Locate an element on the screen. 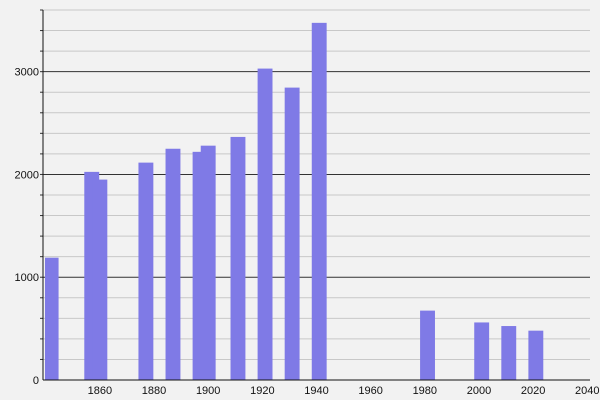 This screenshot has width=600, height=400. bar-2011 is located at coordinates (509, 353).